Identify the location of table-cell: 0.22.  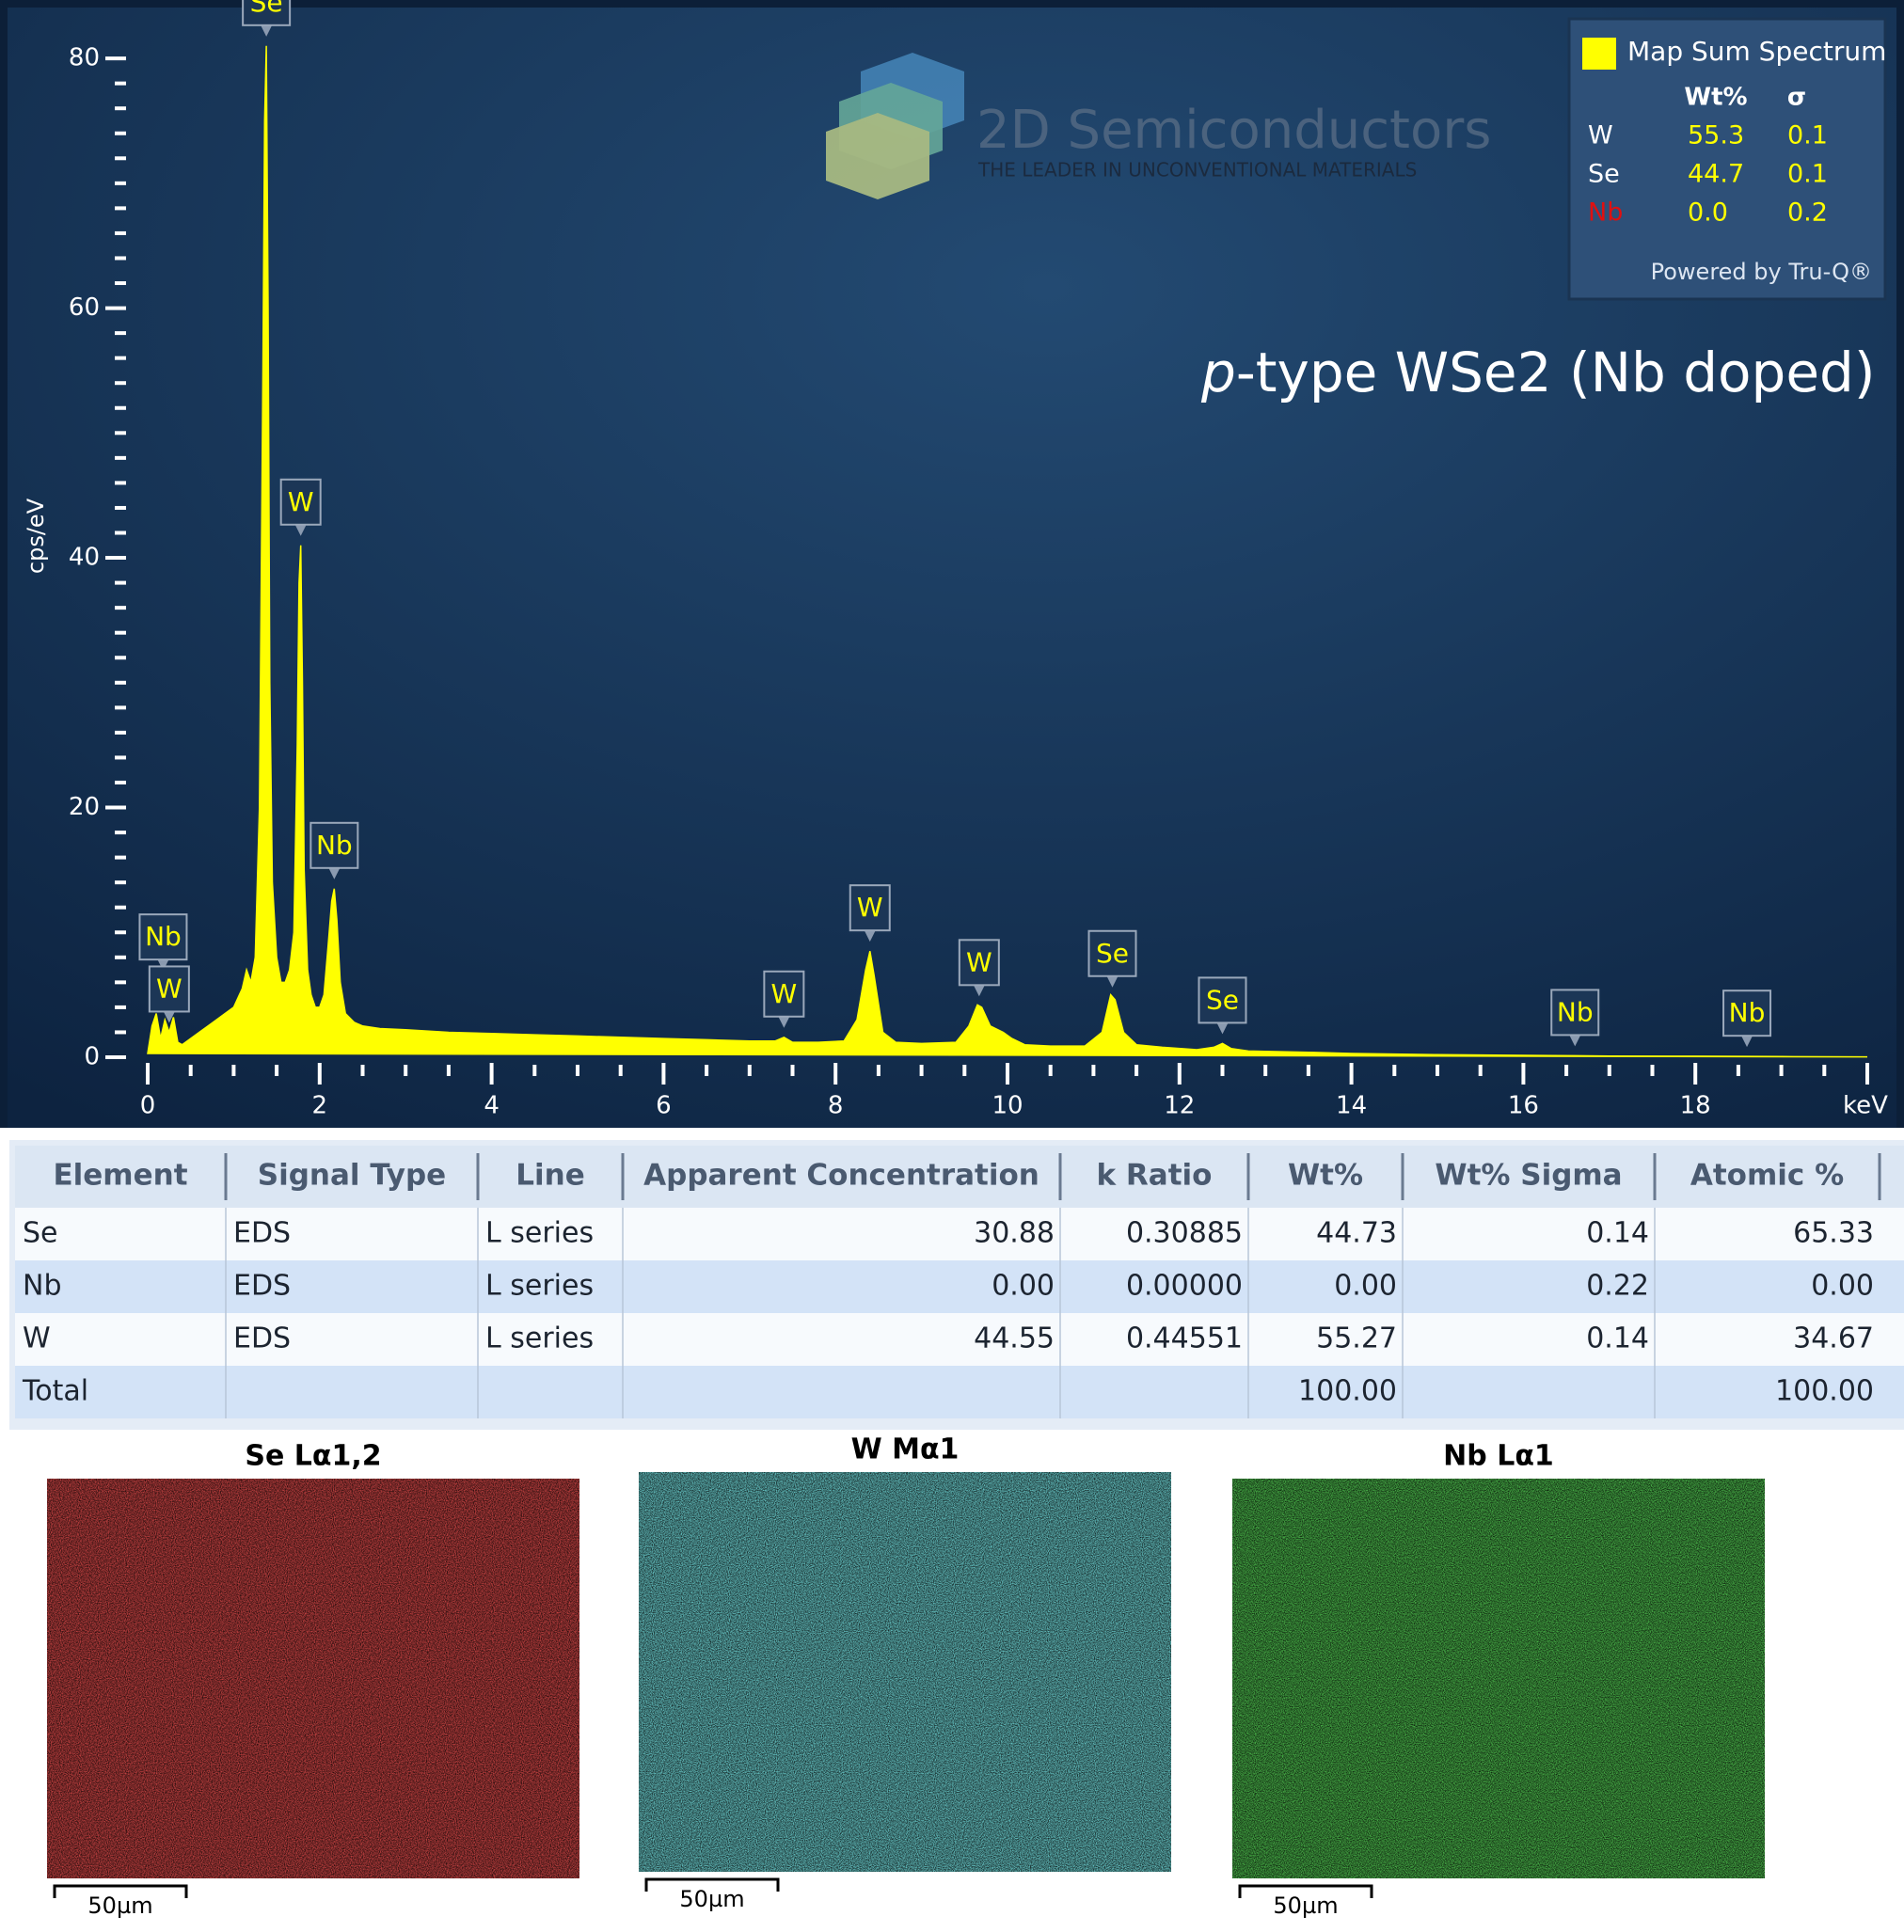
(1617, 1286).